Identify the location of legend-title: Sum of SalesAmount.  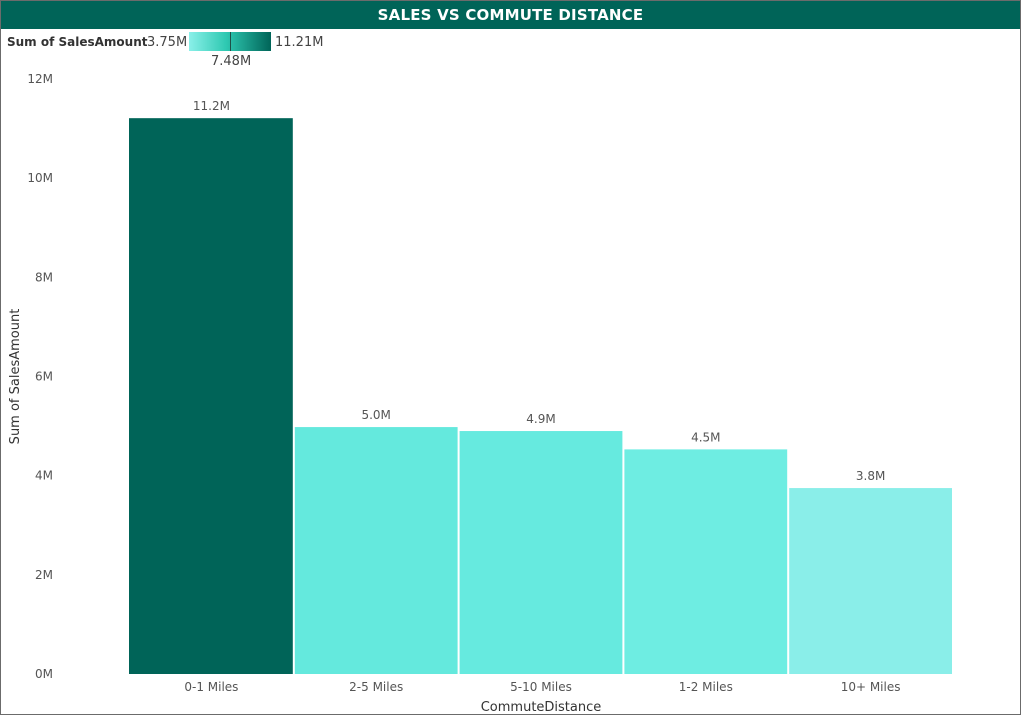
(77, 42).